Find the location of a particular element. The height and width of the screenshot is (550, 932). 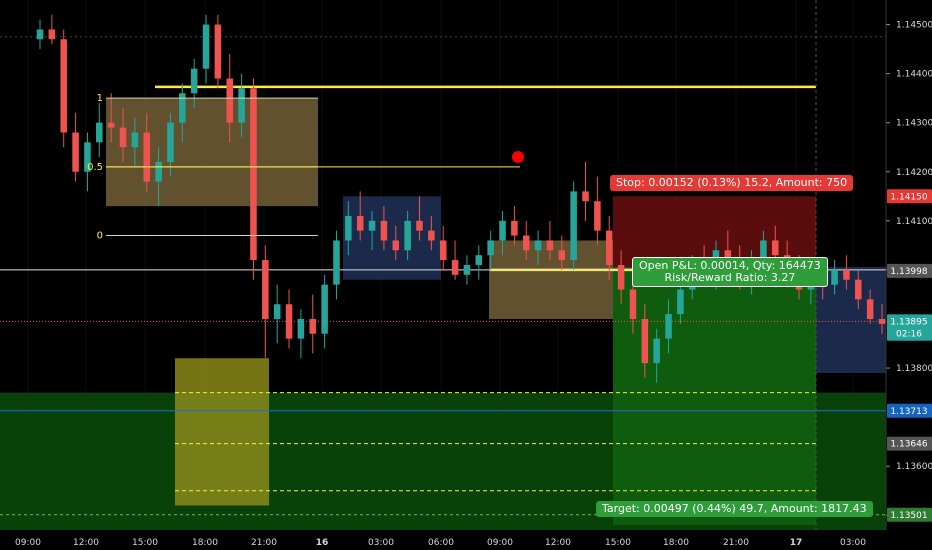

y-tick-label-6: 1.13800 is located at coordinates (914, 369).